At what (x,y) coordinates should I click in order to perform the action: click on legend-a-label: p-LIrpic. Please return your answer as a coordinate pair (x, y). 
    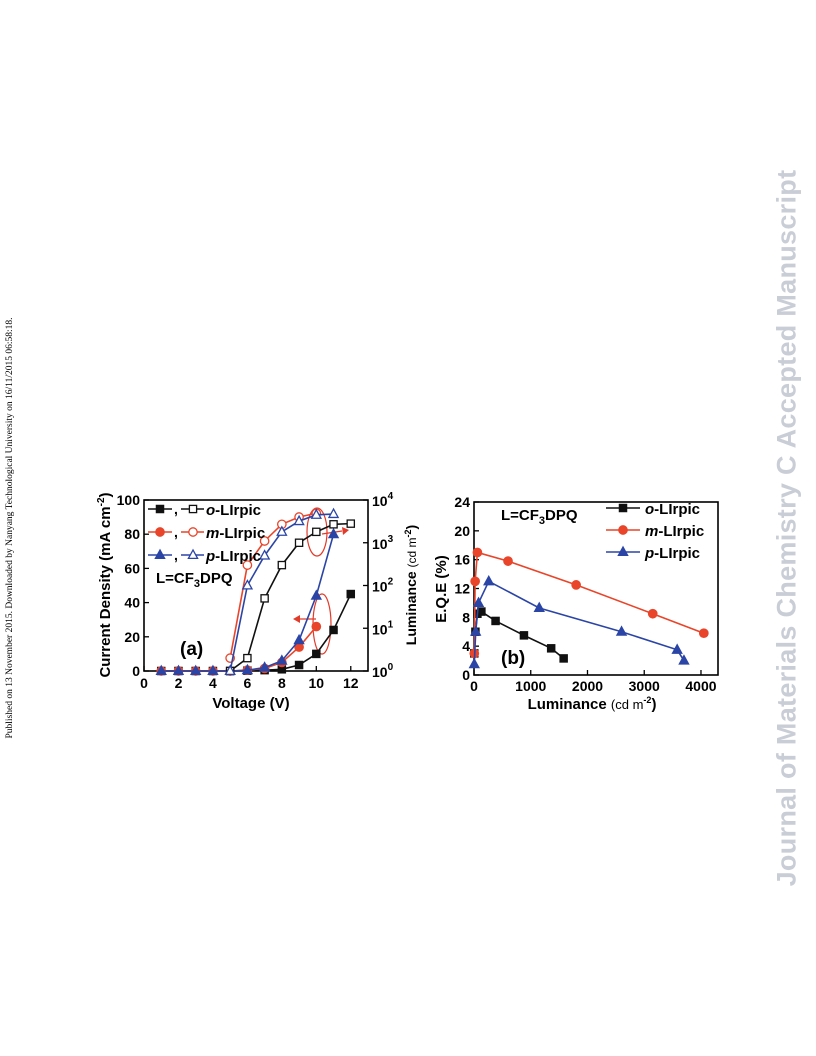
    Looking at the image, I should click on (233, 556).